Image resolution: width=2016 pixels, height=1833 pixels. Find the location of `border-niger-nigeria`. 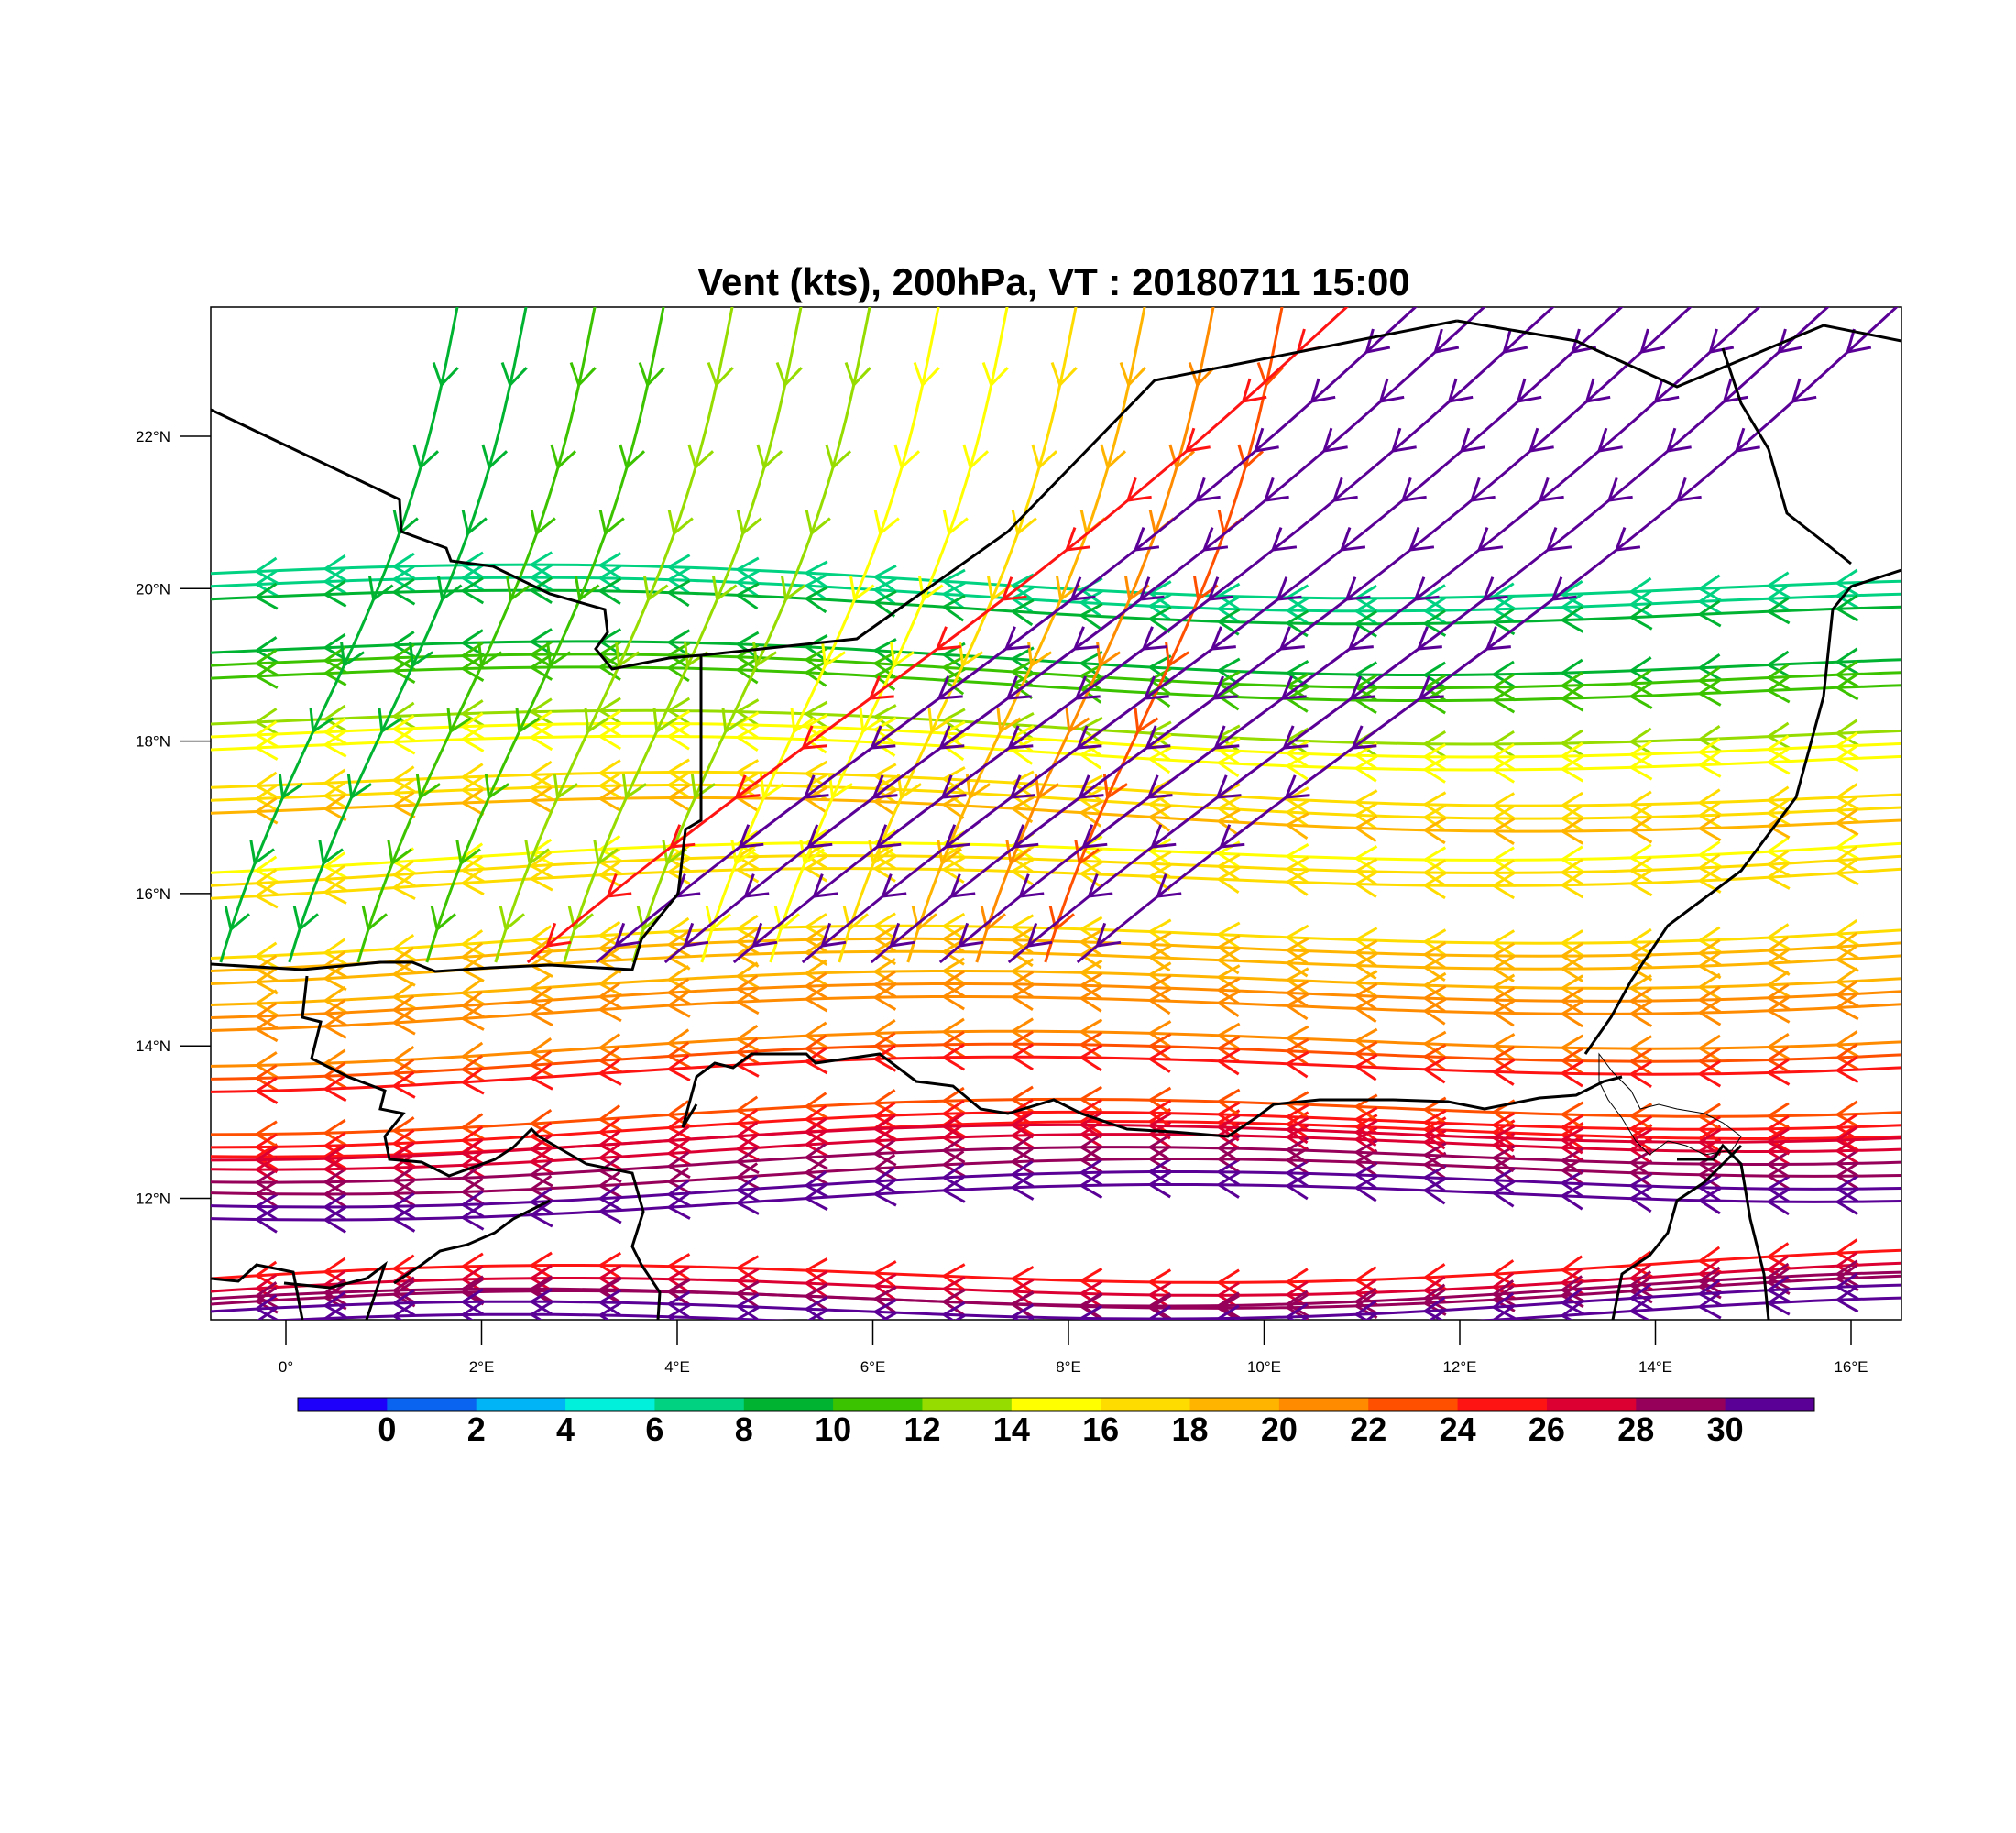

border-niger-nigeria is located at coordinates (1152, 1095).